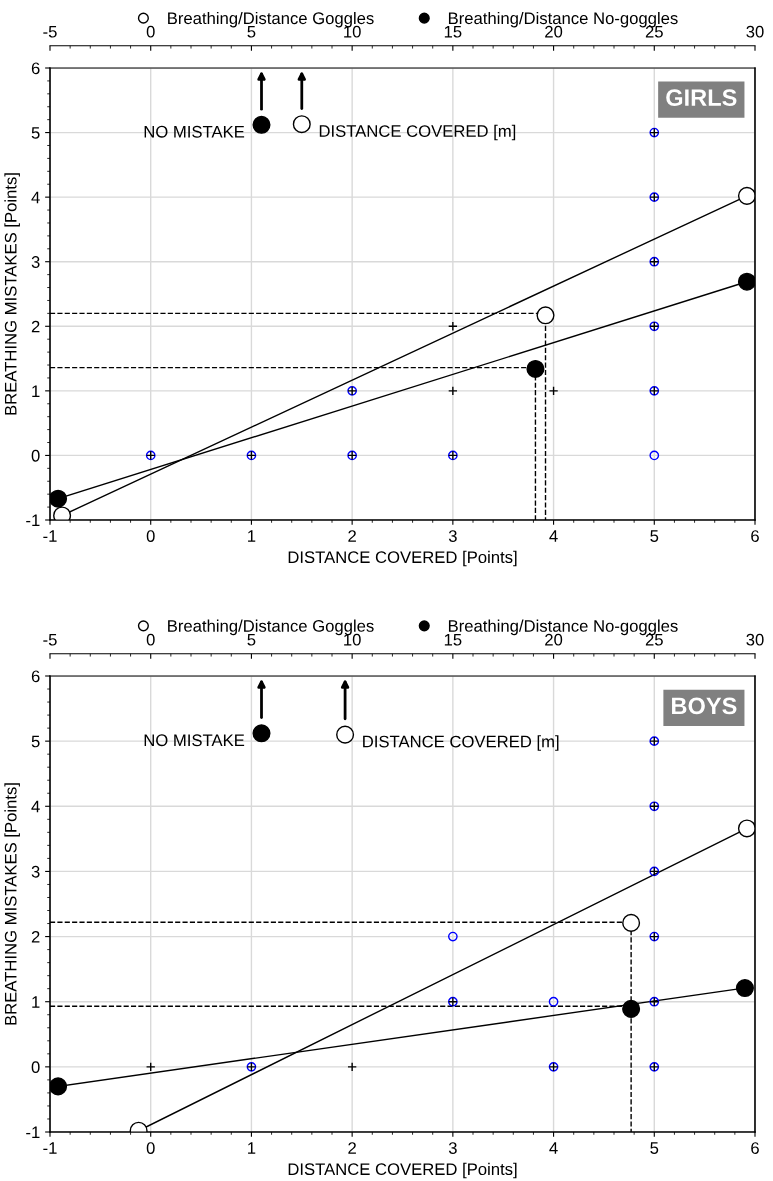 Image resolution: width=773 pixels, height=1181 pixels. What do you see at coordinates (701, 97) in the screenshot?
I see `text: GIRLS` at bounding box center [701, 97].